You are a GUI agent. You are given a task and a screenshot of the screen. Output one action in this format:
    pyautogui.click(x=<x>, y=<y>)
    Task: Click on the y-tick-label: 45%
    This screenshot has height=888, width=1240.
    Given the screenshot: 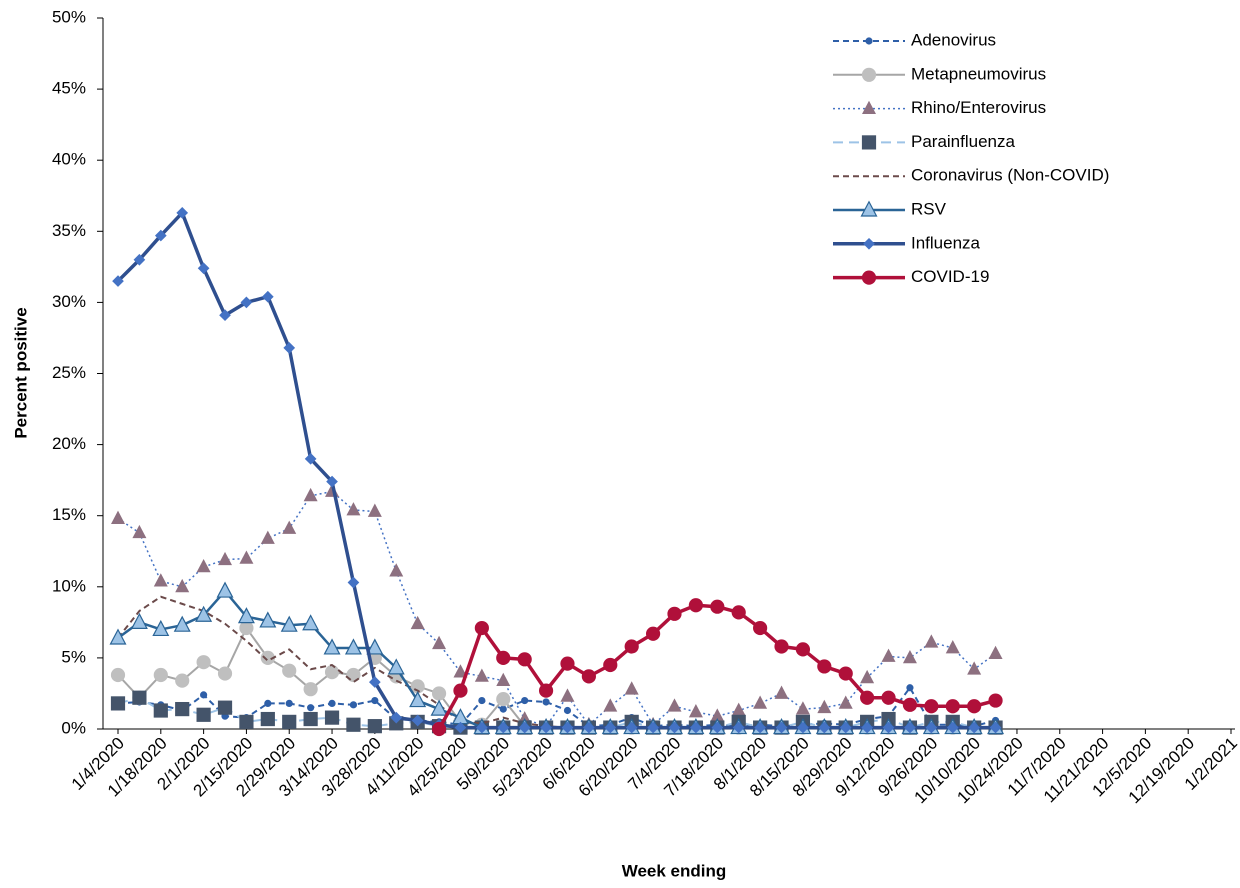 What is the action you would take?
    pyautogui.click(x=69, y=88)
    